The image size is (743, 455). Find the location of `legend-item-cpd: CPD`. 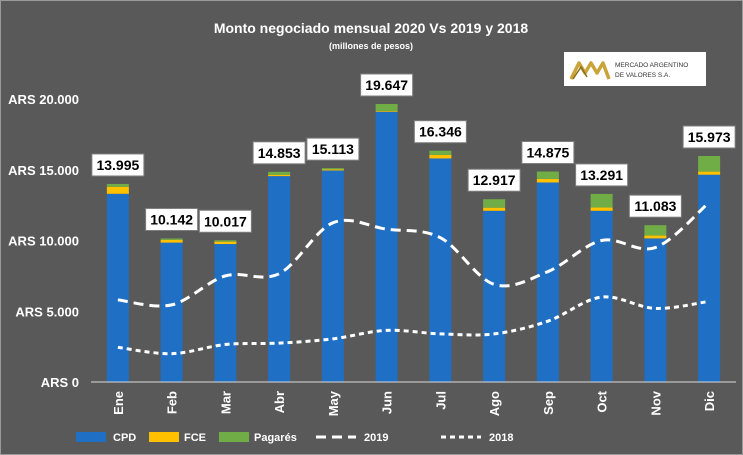

legend-item-cpd: CPD is located at coordinates (106, 438).